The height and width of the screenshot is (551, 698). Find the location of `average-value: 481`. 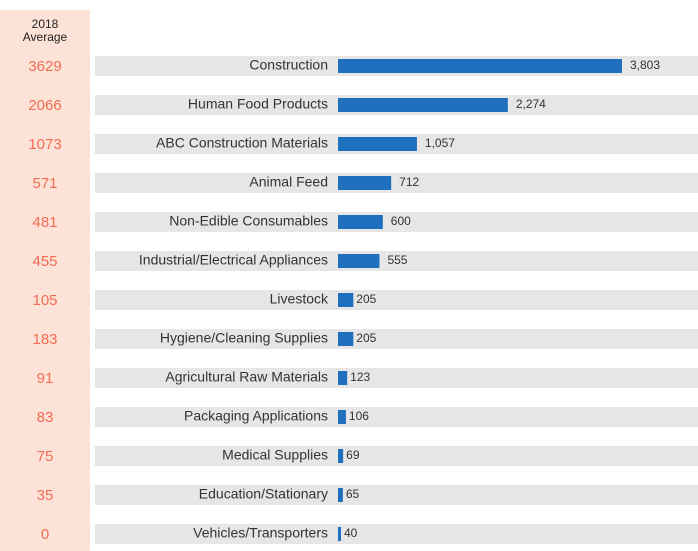

average-value: 481 is located at coordinates (44, 222).